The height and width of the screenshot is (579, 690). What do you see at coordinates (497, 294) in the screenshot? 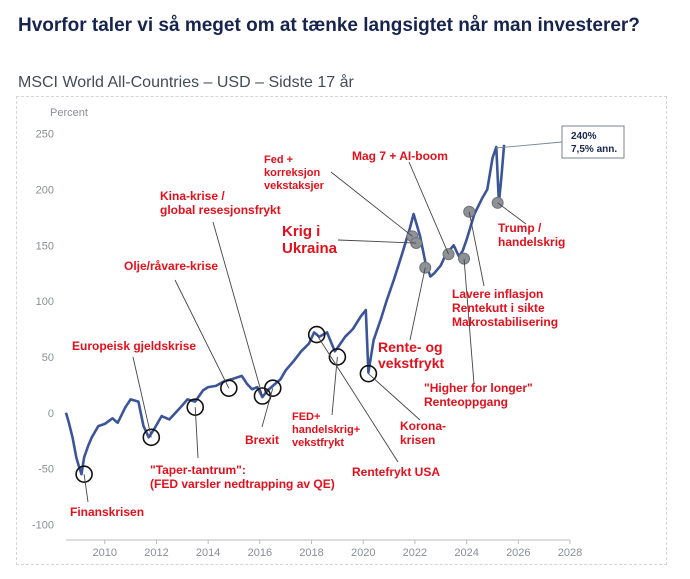
I see `event-label-line: Lavere inflasjon` at bounding box center [497, 294].